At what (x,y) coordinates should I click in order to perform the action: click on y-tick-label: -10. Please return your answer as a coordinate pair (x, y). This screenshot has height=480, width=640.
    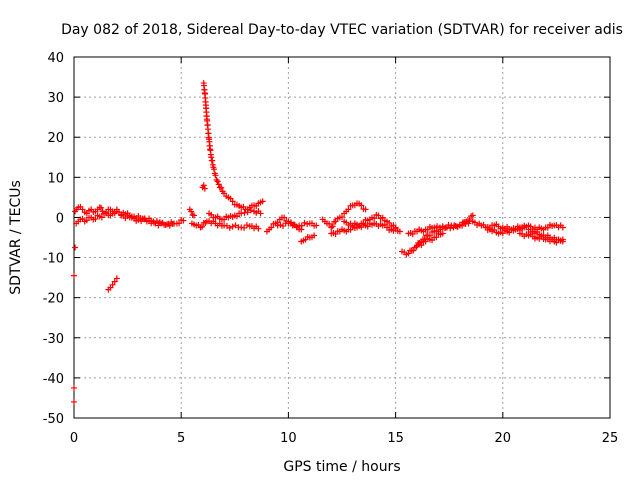
    Looking at the image, I should click on (53, 259).